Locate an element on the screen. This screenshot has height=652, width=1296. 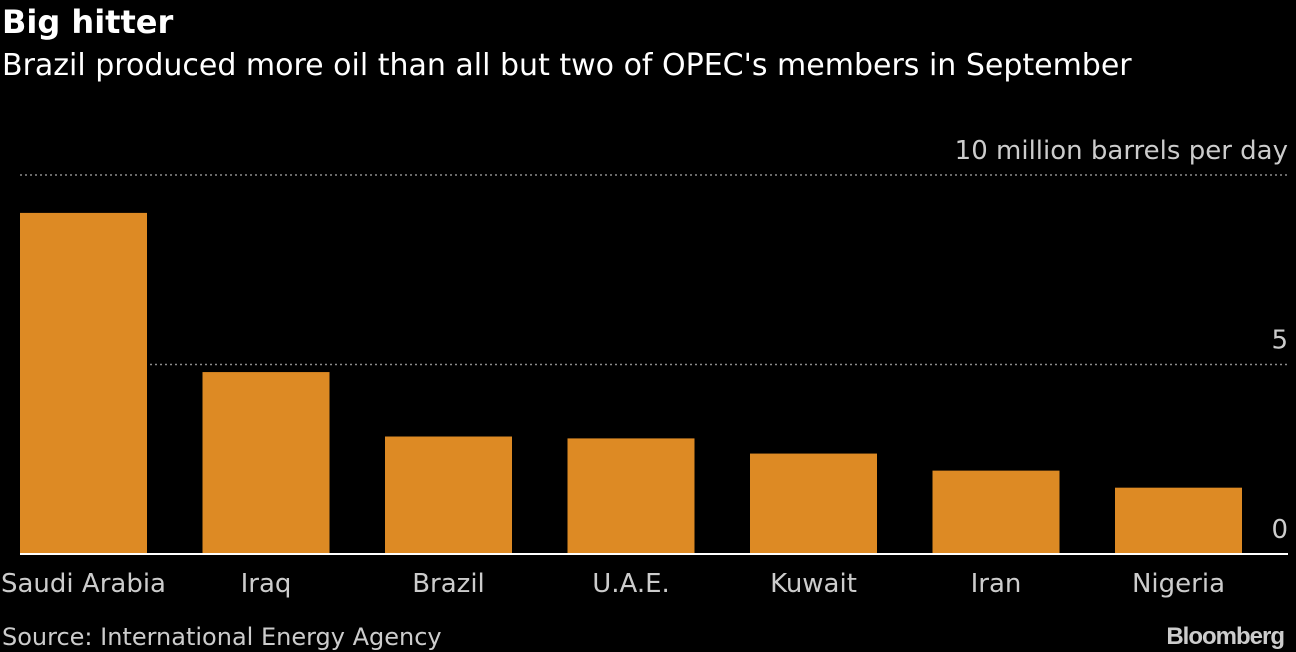
x-tick-label-brazil: Brazil is located at coordinates (448, 584).